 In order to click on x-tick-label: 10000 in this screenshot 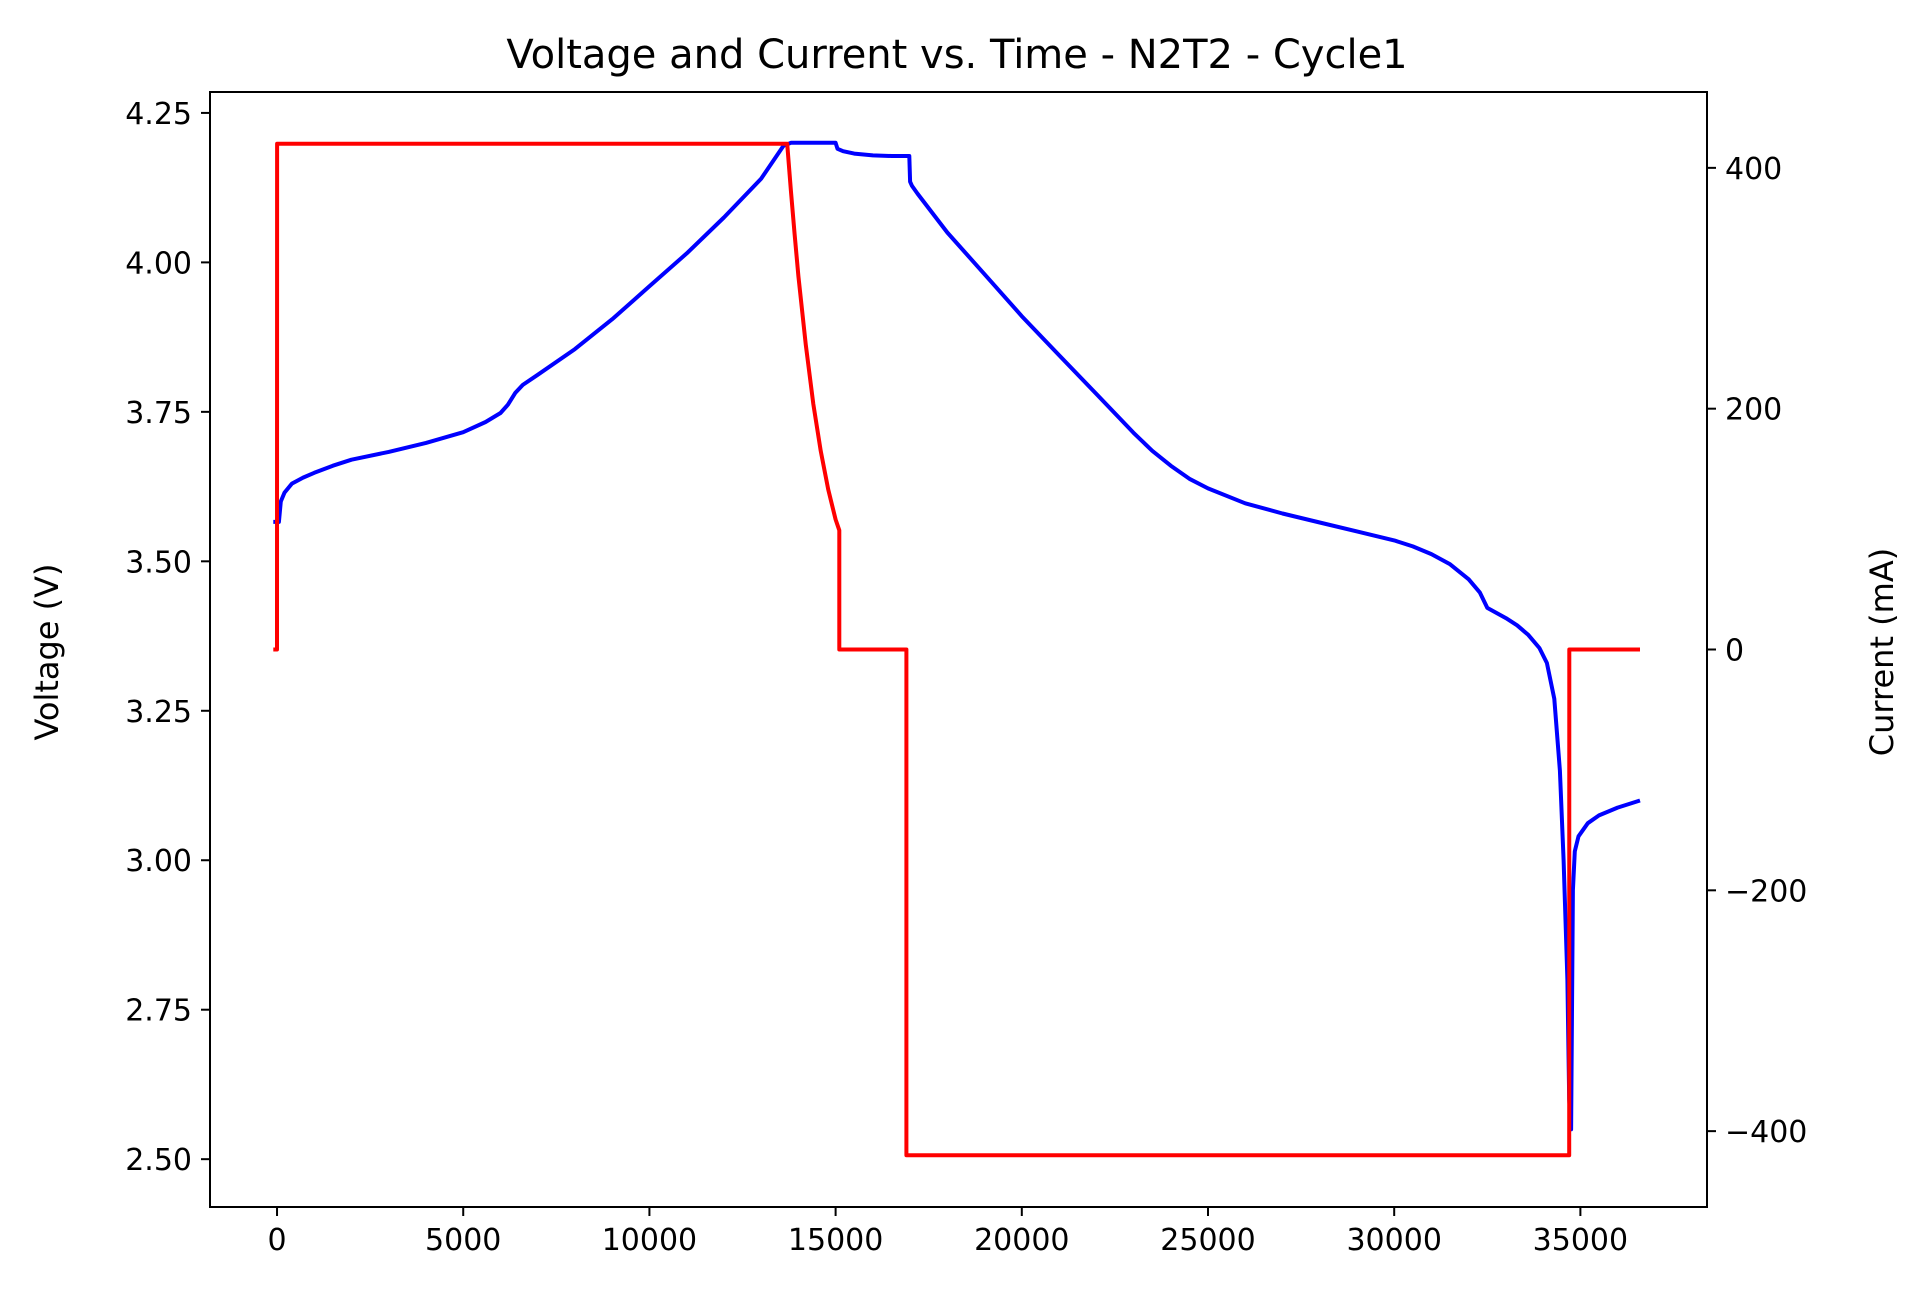, I will do `click(649, 1240)`.